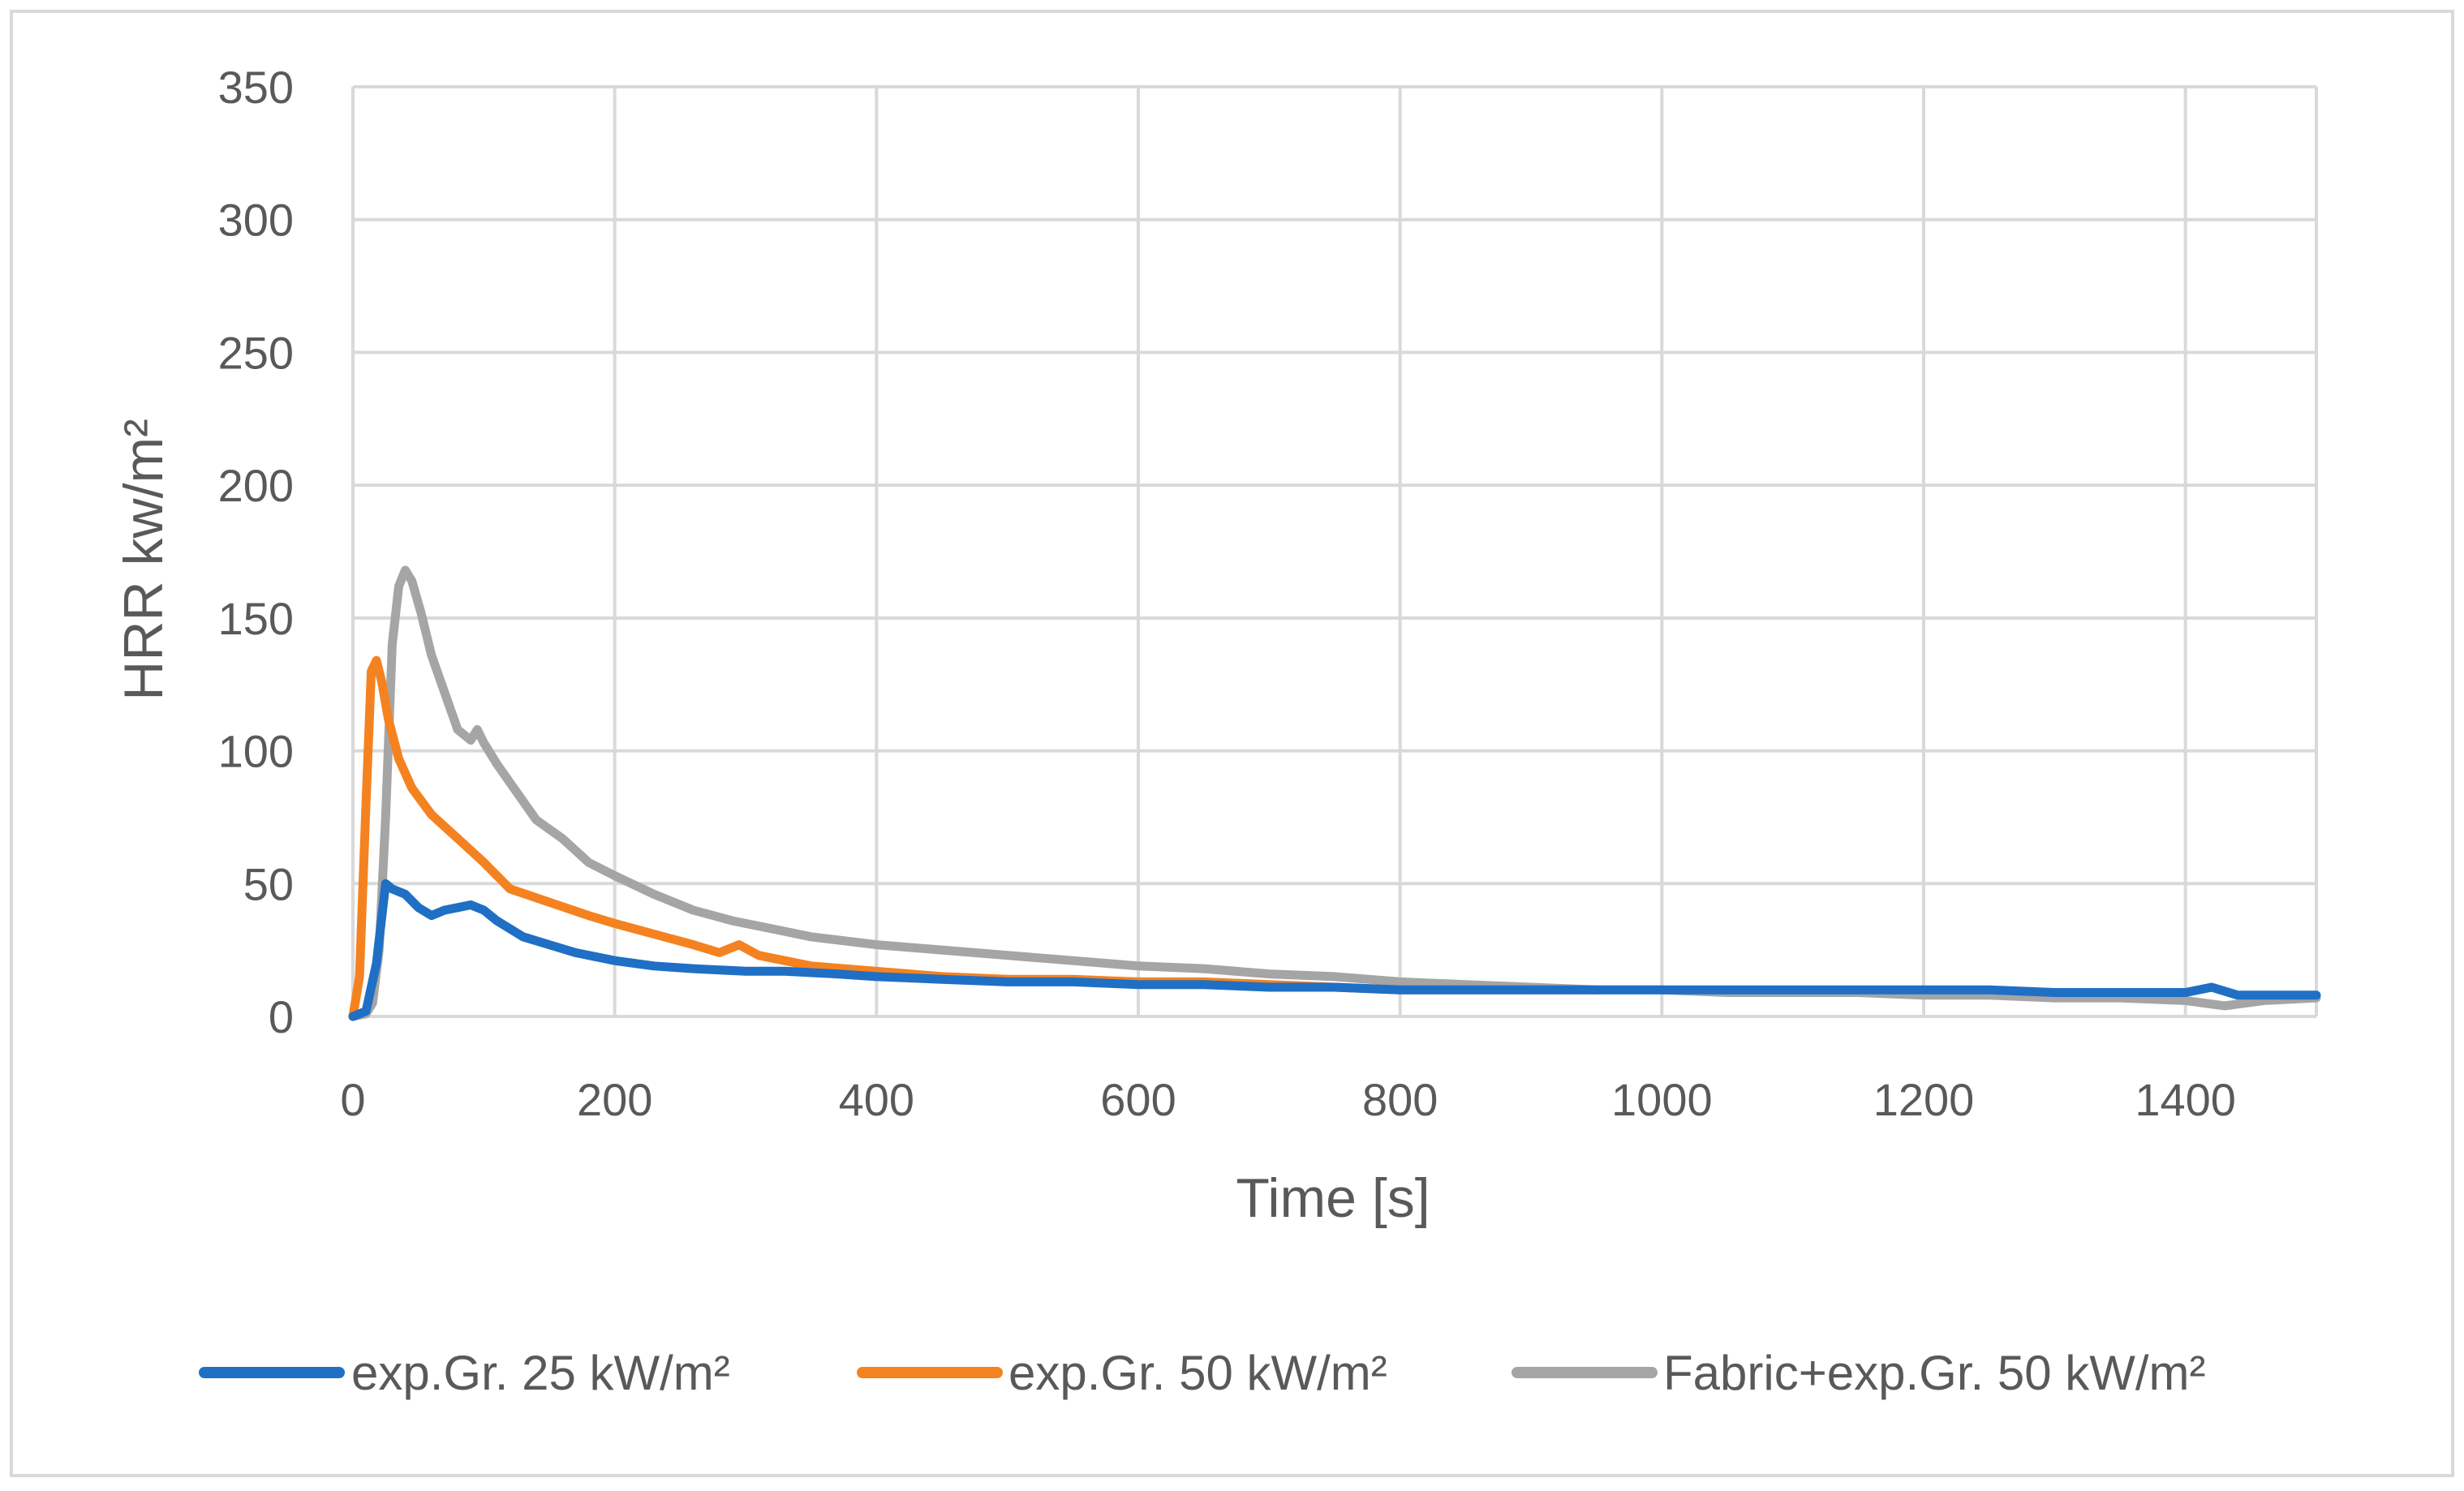 This screenshot has width=2464, height=1491. I want to click on x-axis-title: Time [s], so click(1333, 1198).